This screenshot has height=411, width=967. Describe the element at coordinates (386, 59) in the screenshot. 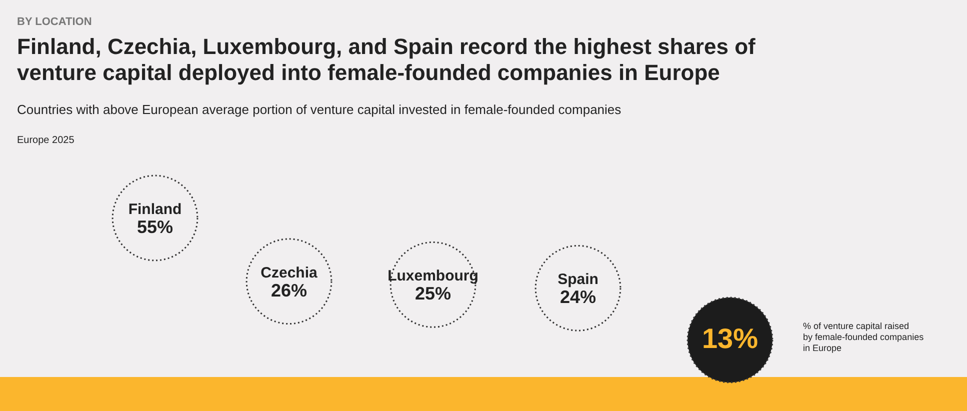

I see `text: Finland, Czechia, Luxembourg, and Spain record the highest shares of venture capital deployed into female-founded companies in Europe` at that location.